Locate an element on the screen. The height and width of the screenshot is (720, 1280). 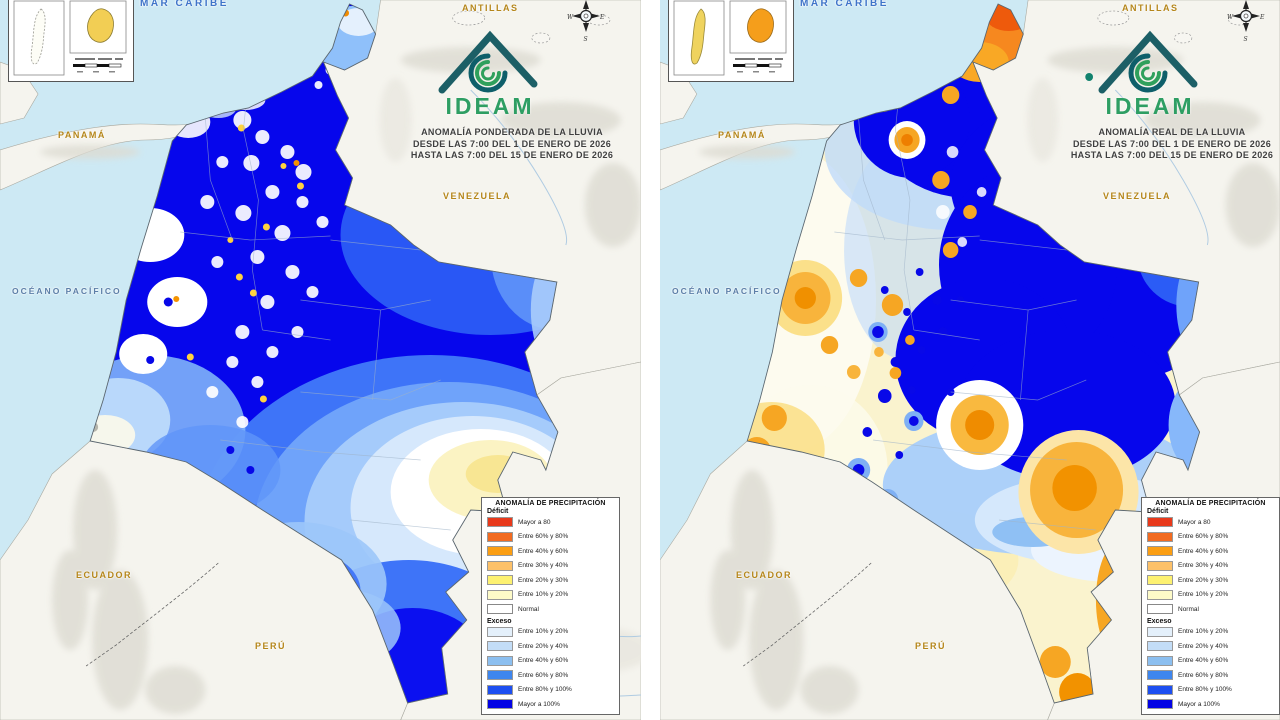
deficit-bullseye is located at coordinates (980, 425).